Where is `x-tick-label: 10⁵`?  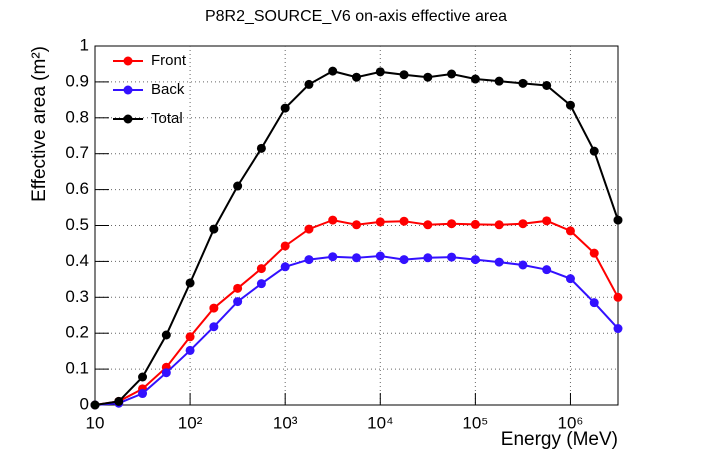 x-tick-label: 10⁵ is located at coordinates (475, 422).